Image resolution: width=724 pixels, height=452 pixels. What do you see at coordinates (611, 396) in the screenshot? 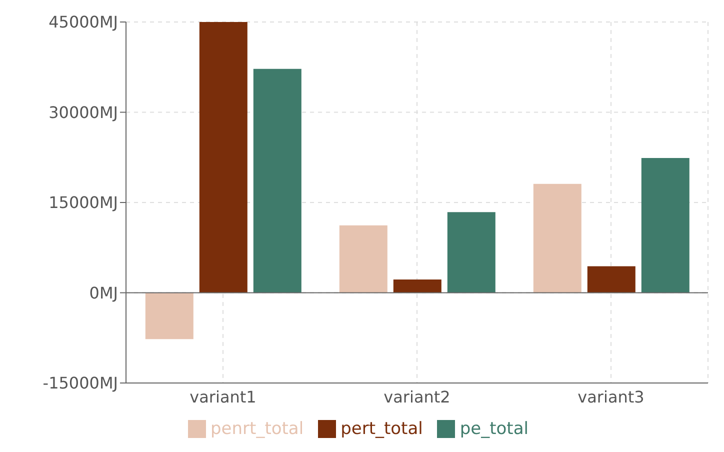
I see `x-tick-label: variant3` at bounding box center [611, 396].